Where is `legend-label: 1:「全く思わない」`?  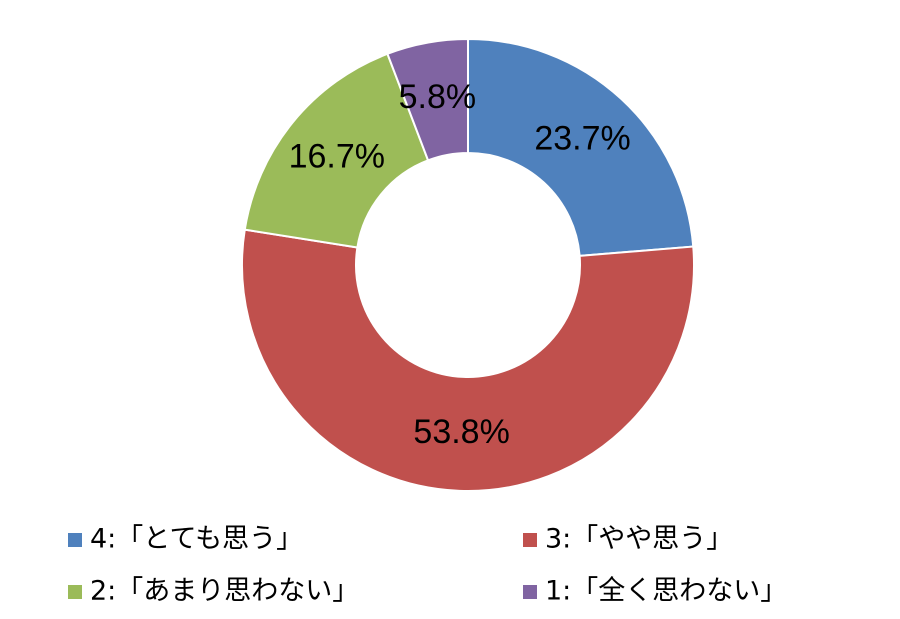 legend-label: 1:「全く思わない」 is located at coordinates (666, 591).